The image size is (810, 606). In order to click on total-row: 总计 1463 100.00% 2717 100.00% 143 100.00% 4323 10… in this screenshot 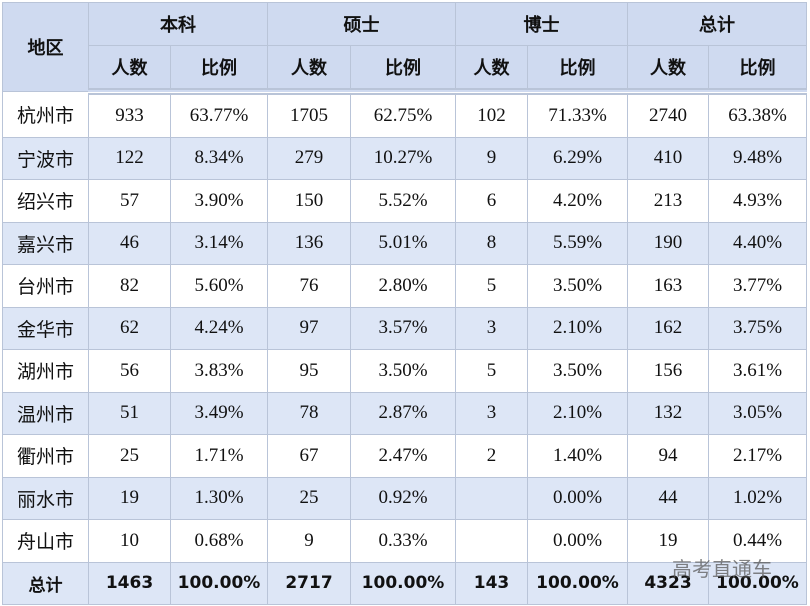, I will do `click(404, 583)`.